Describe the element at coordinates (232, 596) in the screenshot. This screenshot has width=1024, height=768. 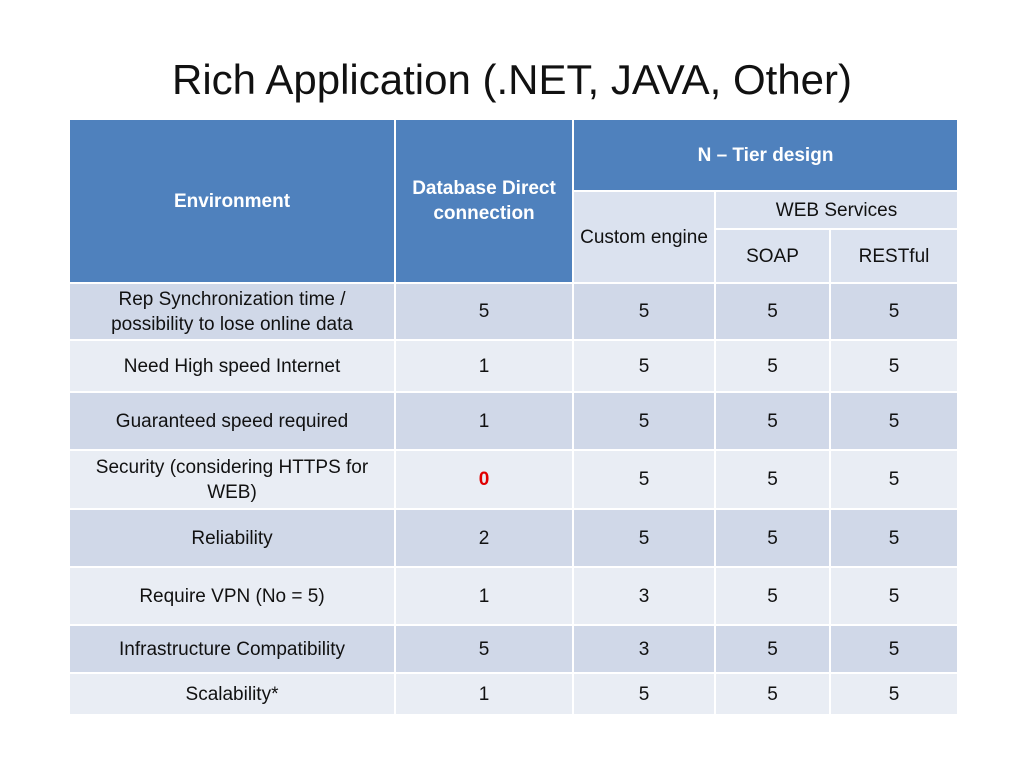
I see `row-label: Require VPN (No = 5)` at that location.